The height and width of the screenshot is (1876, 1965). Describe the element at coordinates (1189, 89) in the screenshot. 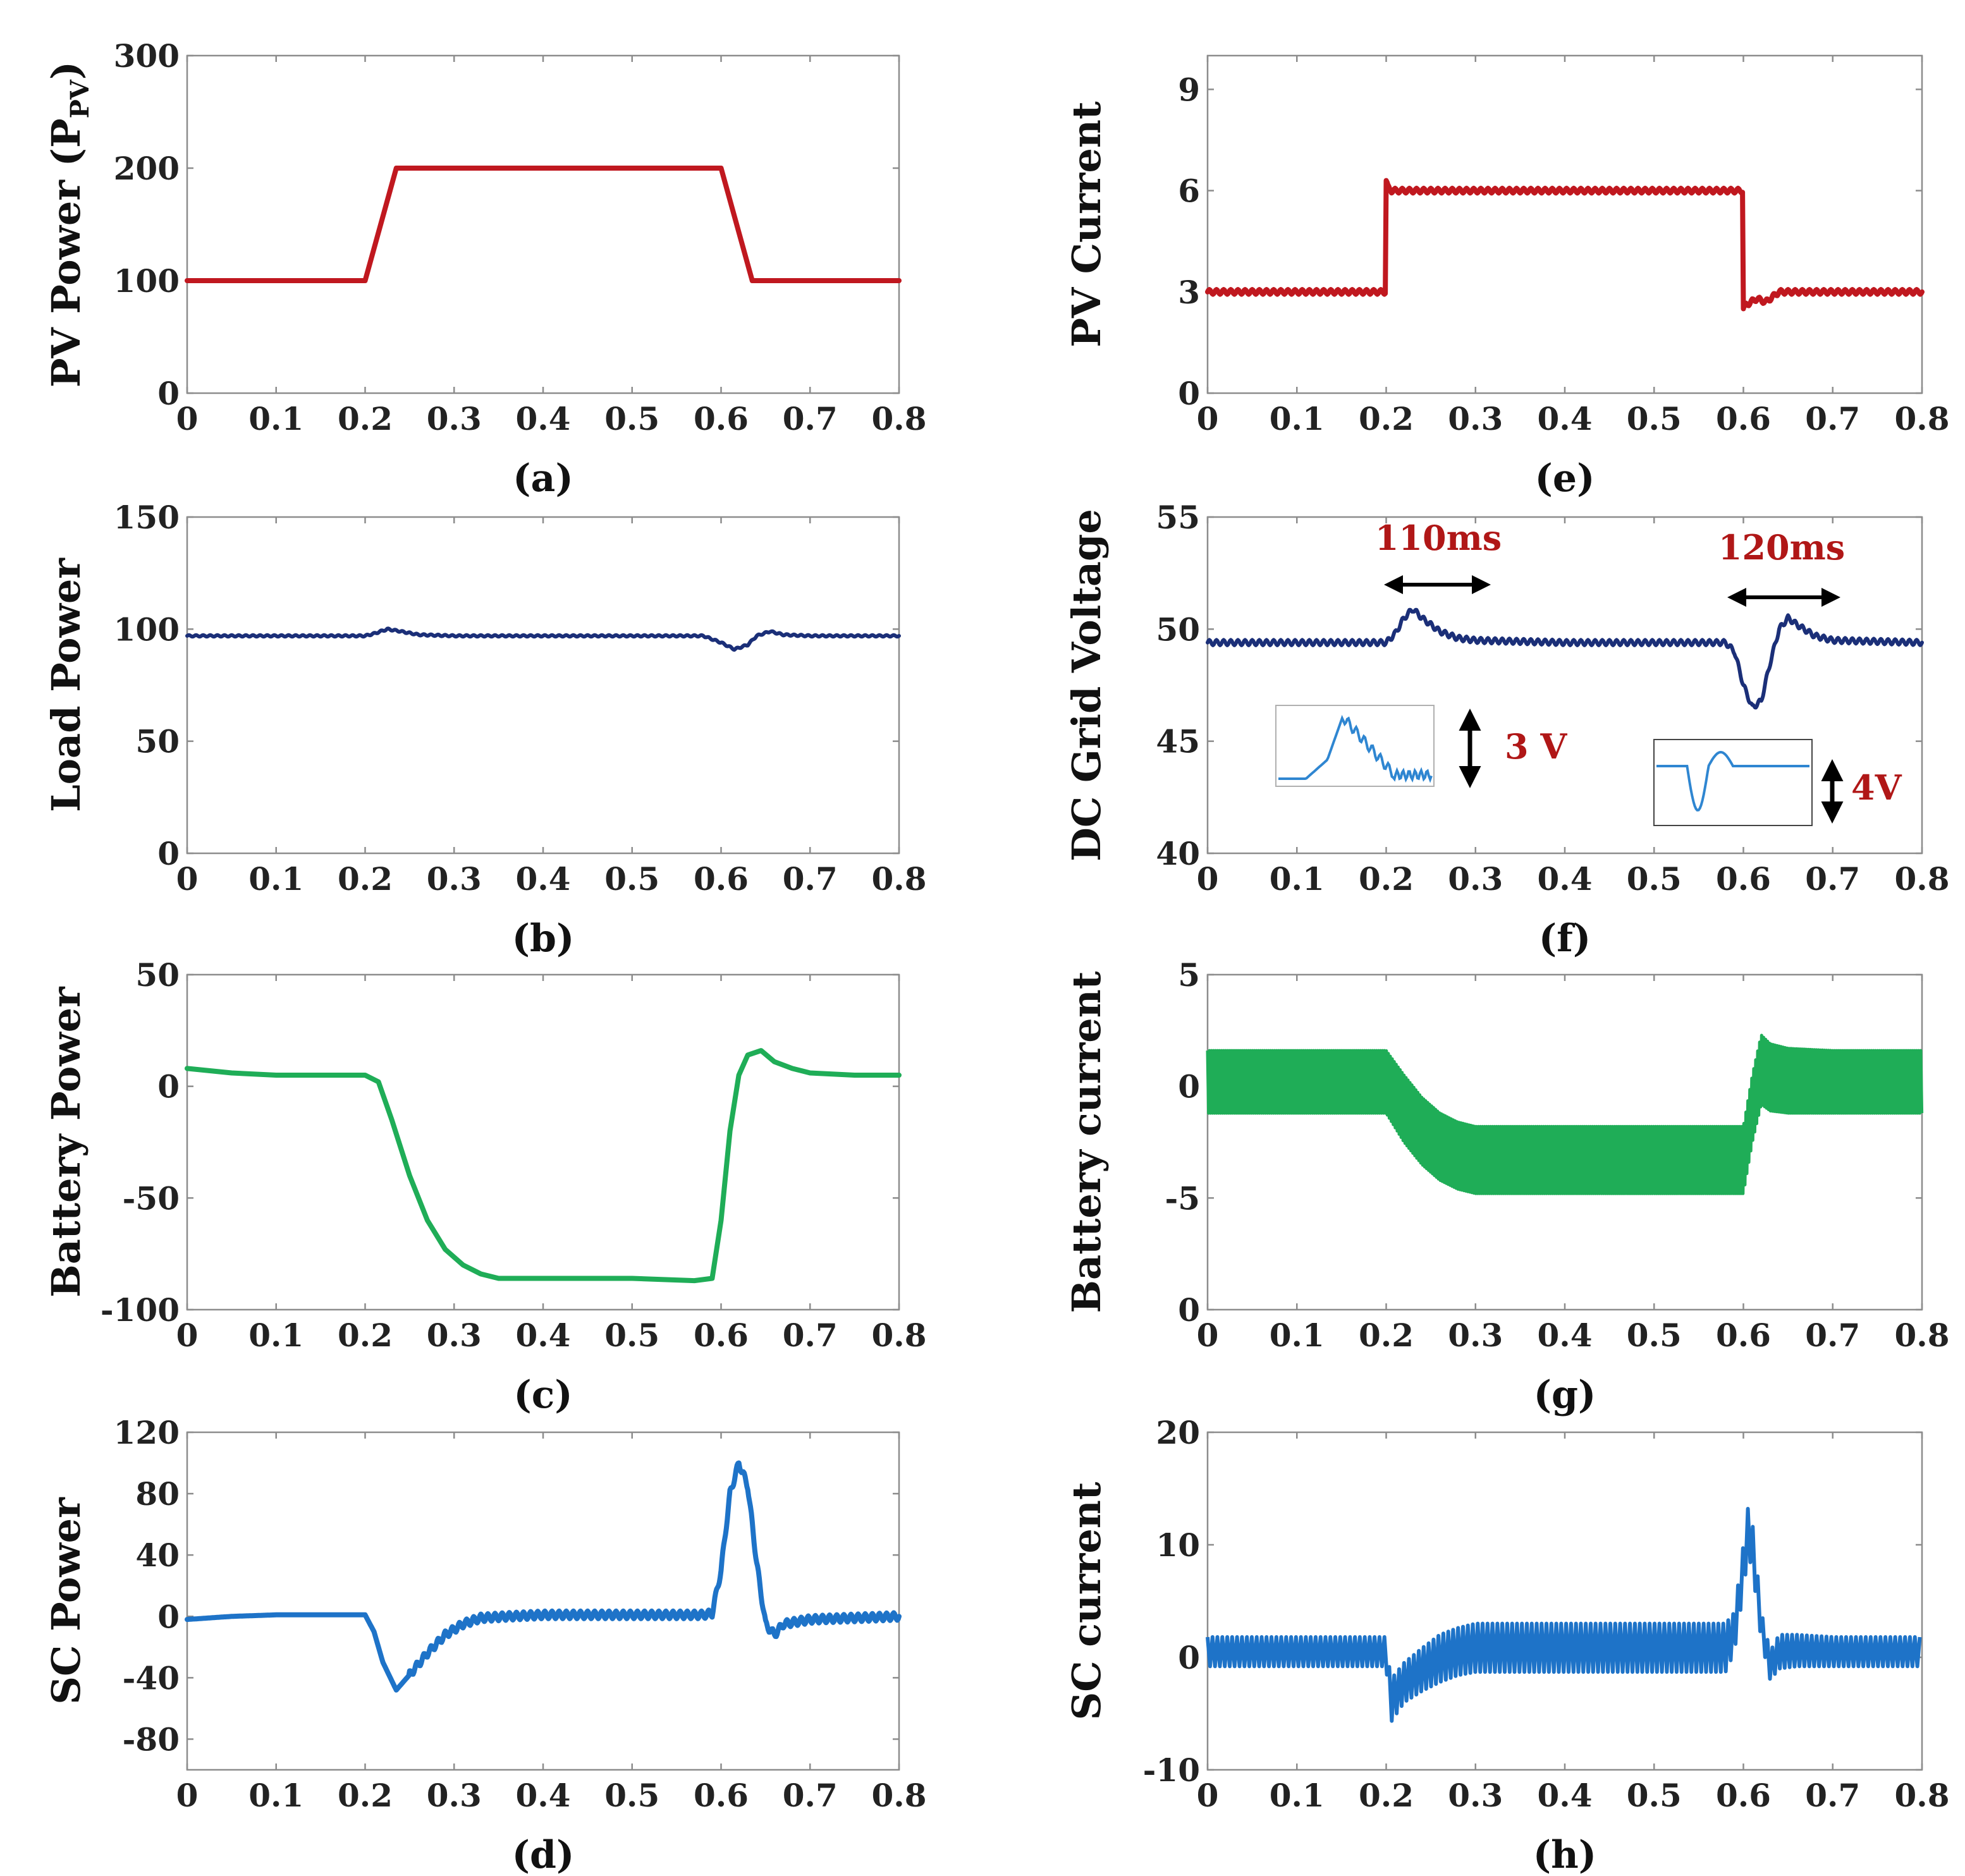

I see `y-tick-label: 9` at that location.